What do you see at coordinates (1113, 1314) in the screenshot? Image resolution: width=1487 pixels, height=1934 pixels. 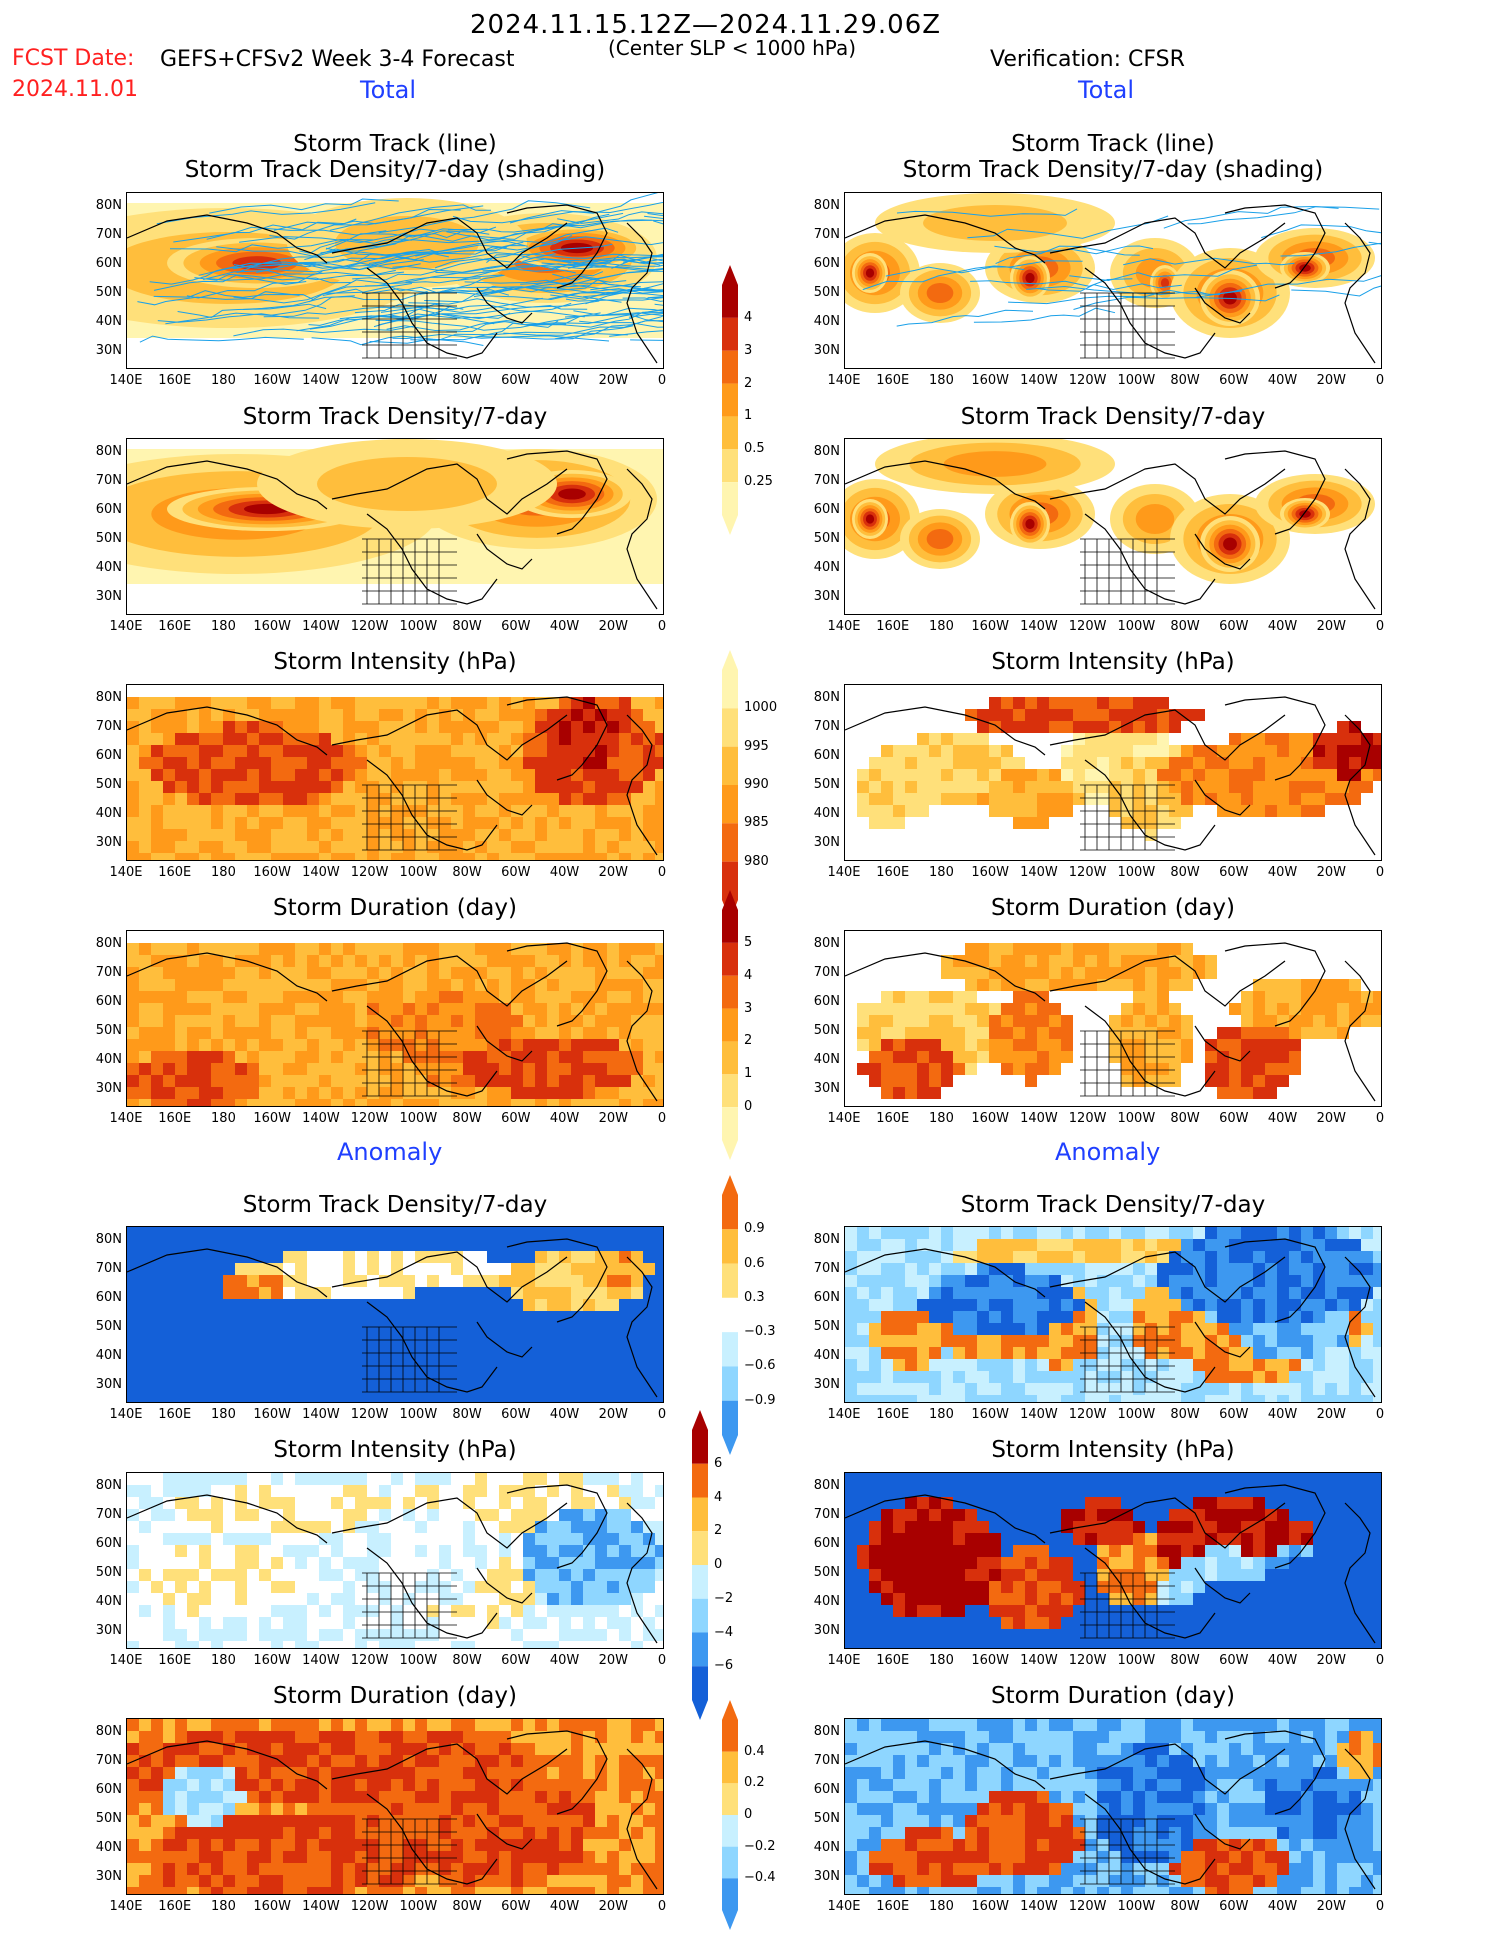 I see `p5R-map-panel` at bounding box center [1113, 1314].